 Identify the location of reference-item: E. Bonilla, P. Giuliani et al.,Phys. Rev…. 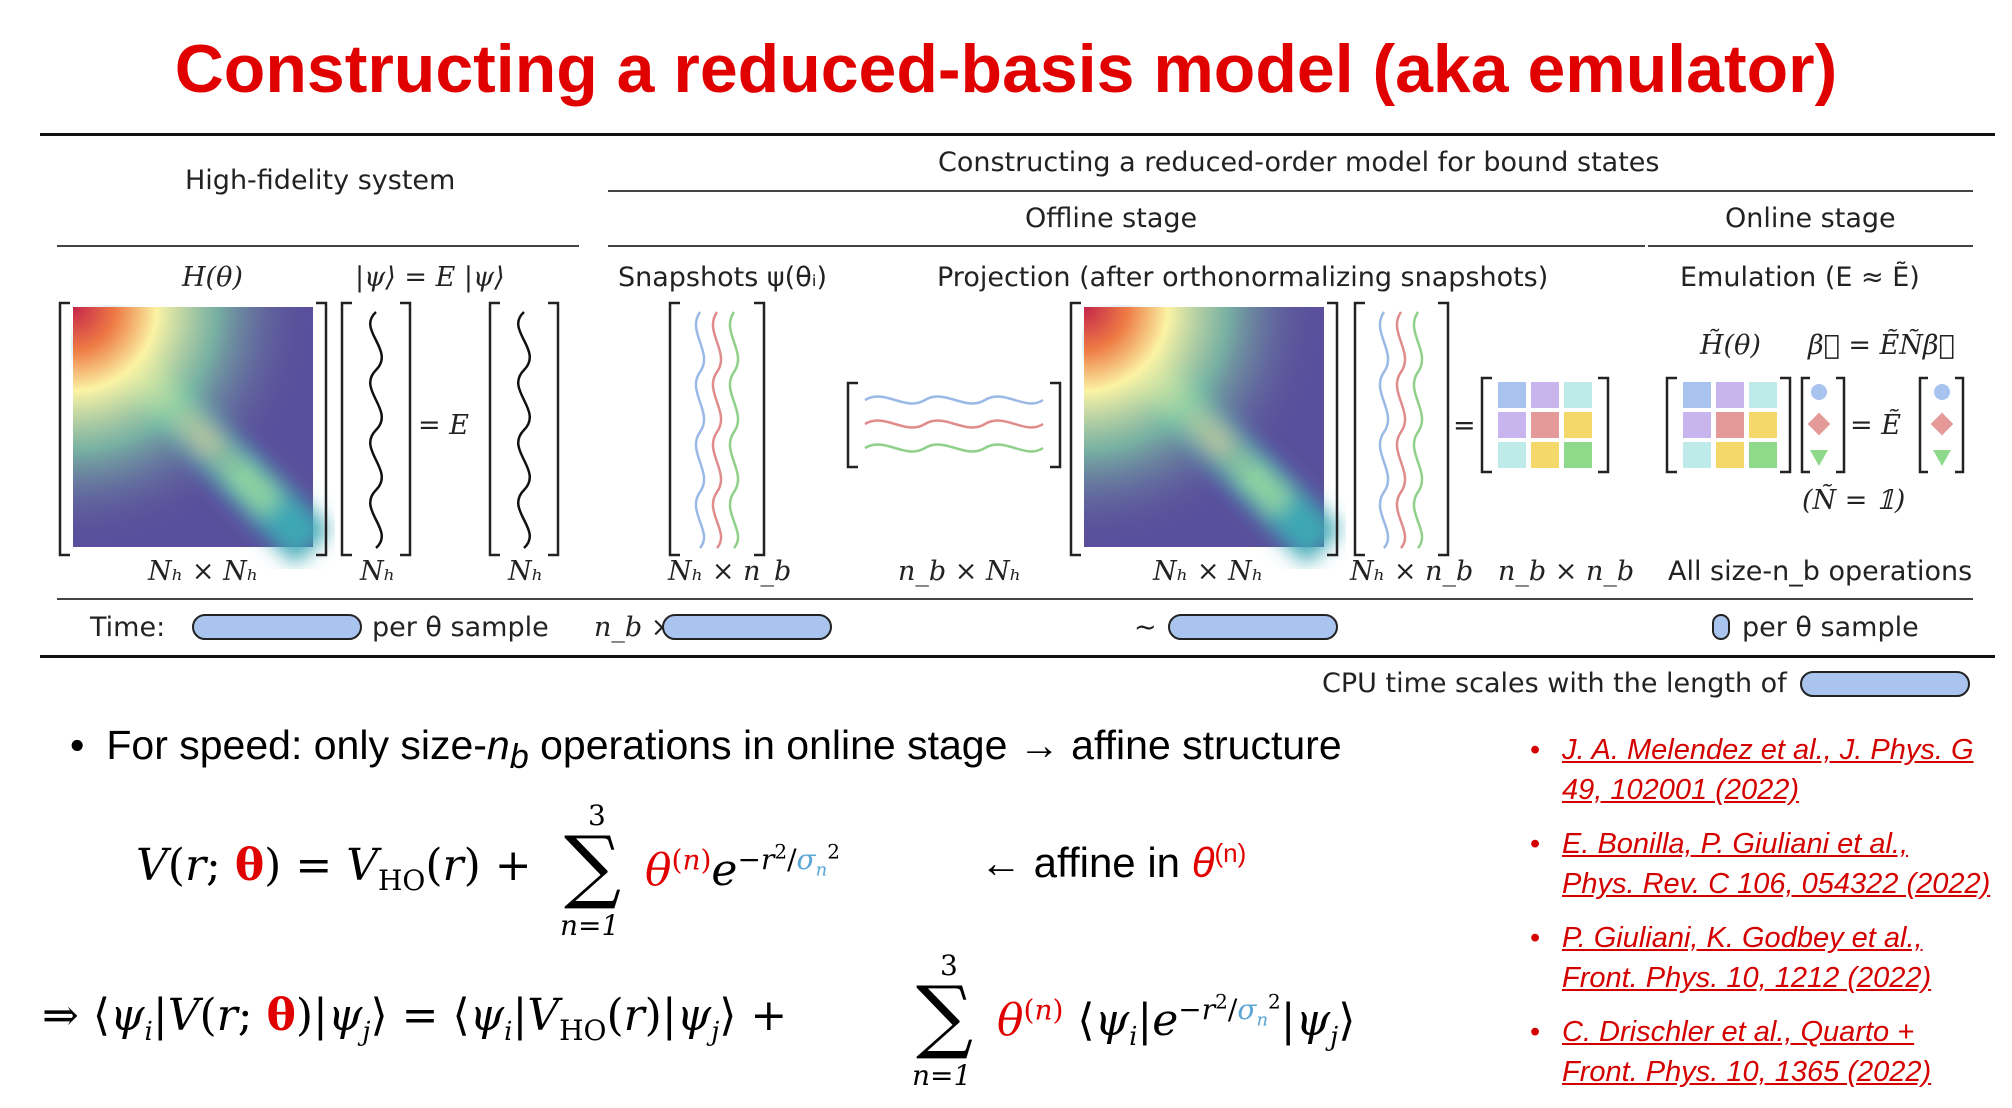
(1770, 864).